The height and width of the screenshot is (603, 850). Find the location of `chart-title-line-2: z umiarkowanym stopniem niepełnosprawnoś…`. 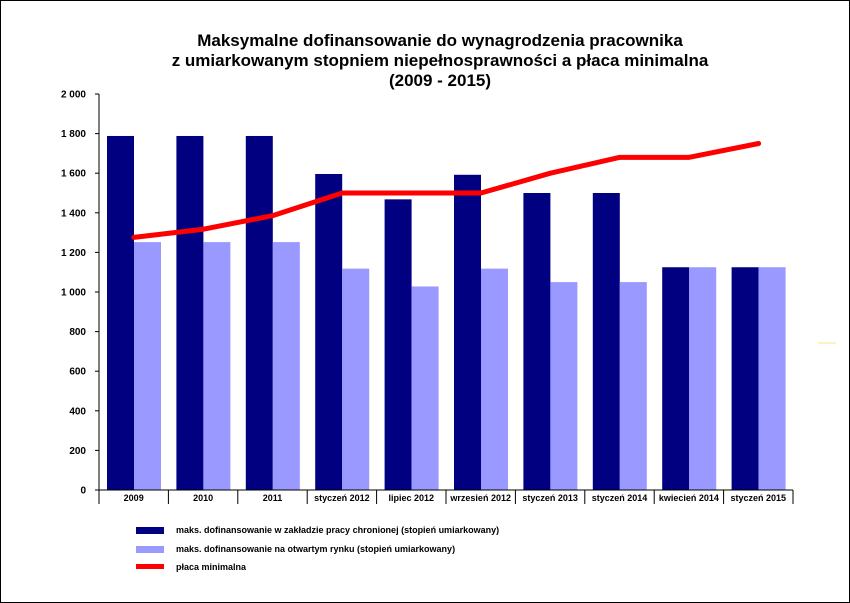

chart-title-line-2: z umiarkowanym stopniem niepełnosprawnoś… is located at coordinates (440, 60).